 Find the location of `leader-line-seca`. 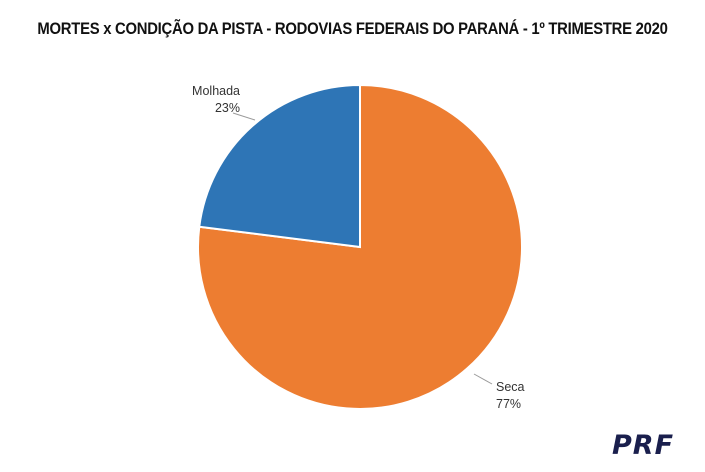

leader-line-seca is located at coordinates (483, 379).